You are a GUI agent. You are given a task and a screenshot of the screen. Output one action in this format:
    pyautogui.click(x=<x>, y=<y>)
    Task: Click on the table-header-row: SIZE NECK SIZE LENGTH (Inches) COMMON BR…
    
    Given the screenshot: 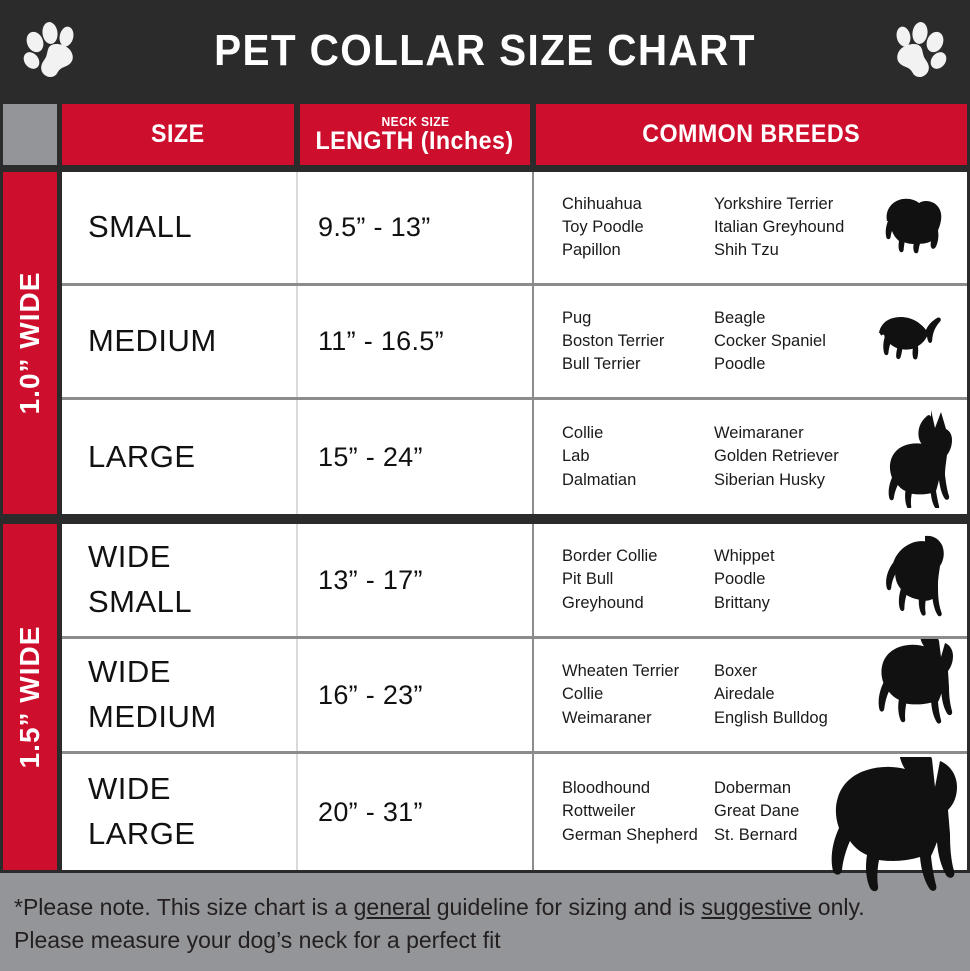 What is the action you would take?
    pyautogui.click(x=485, y=135)
    